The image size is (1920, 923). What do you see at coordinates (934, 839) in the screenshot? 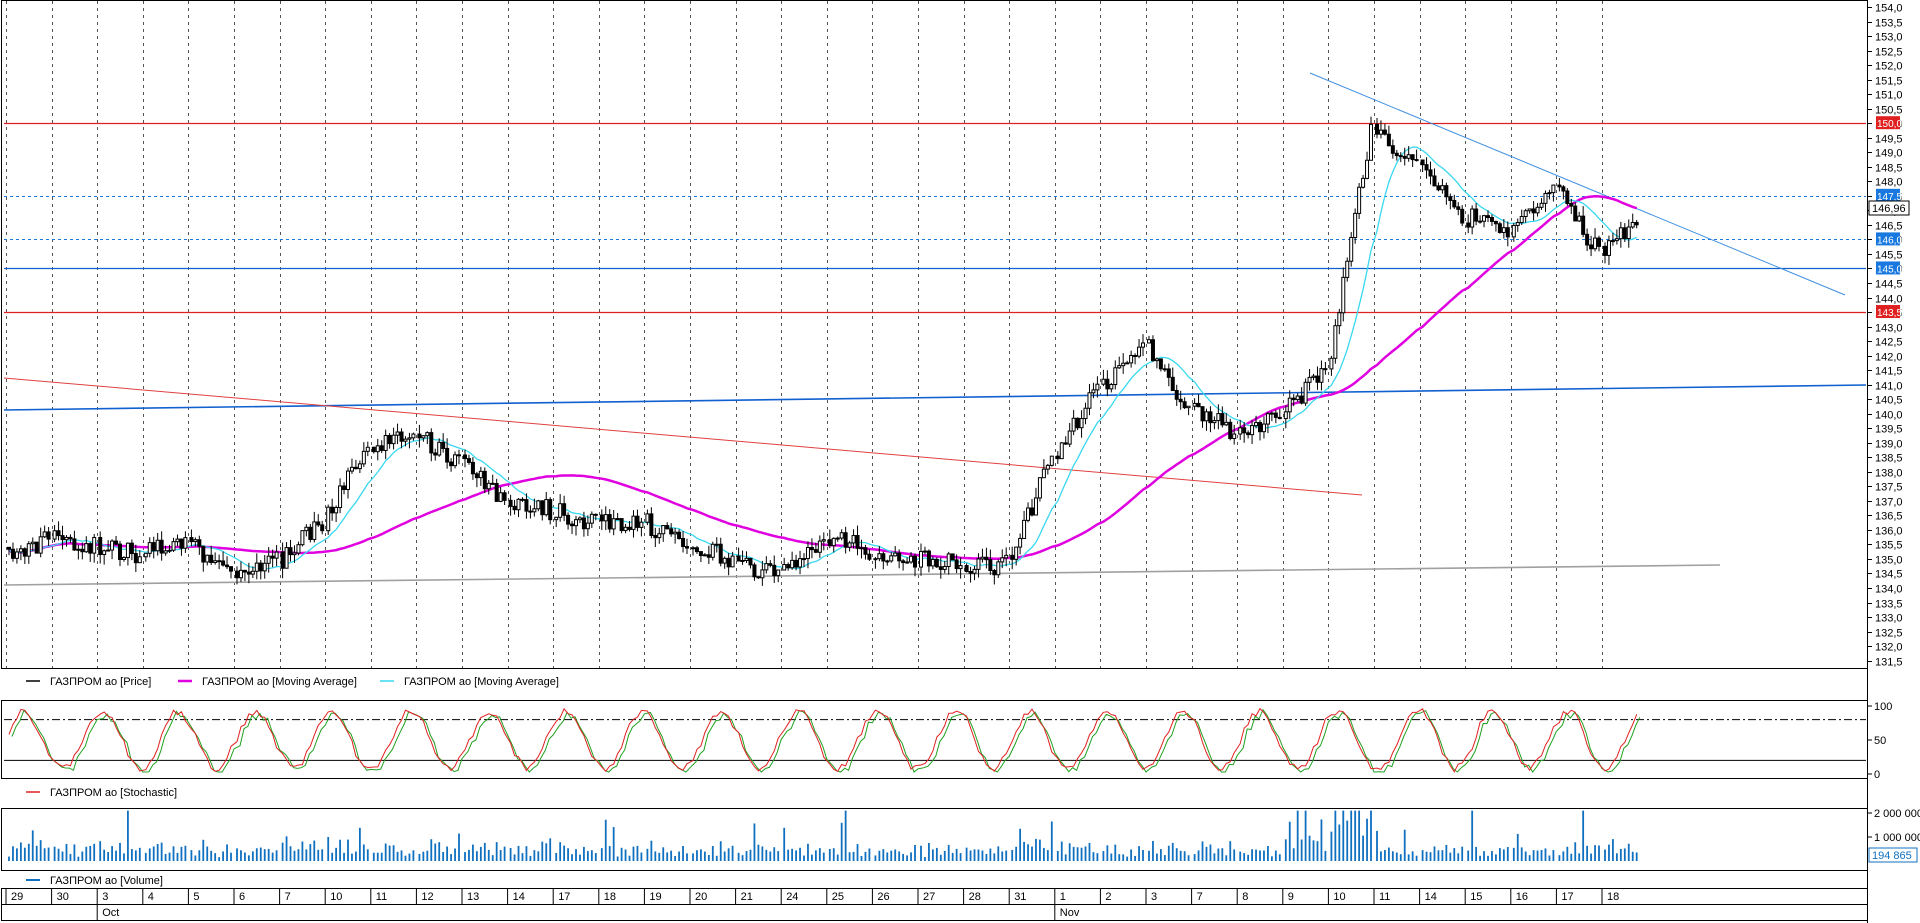
I see `volume-panel` at bounding box center [934, 839].